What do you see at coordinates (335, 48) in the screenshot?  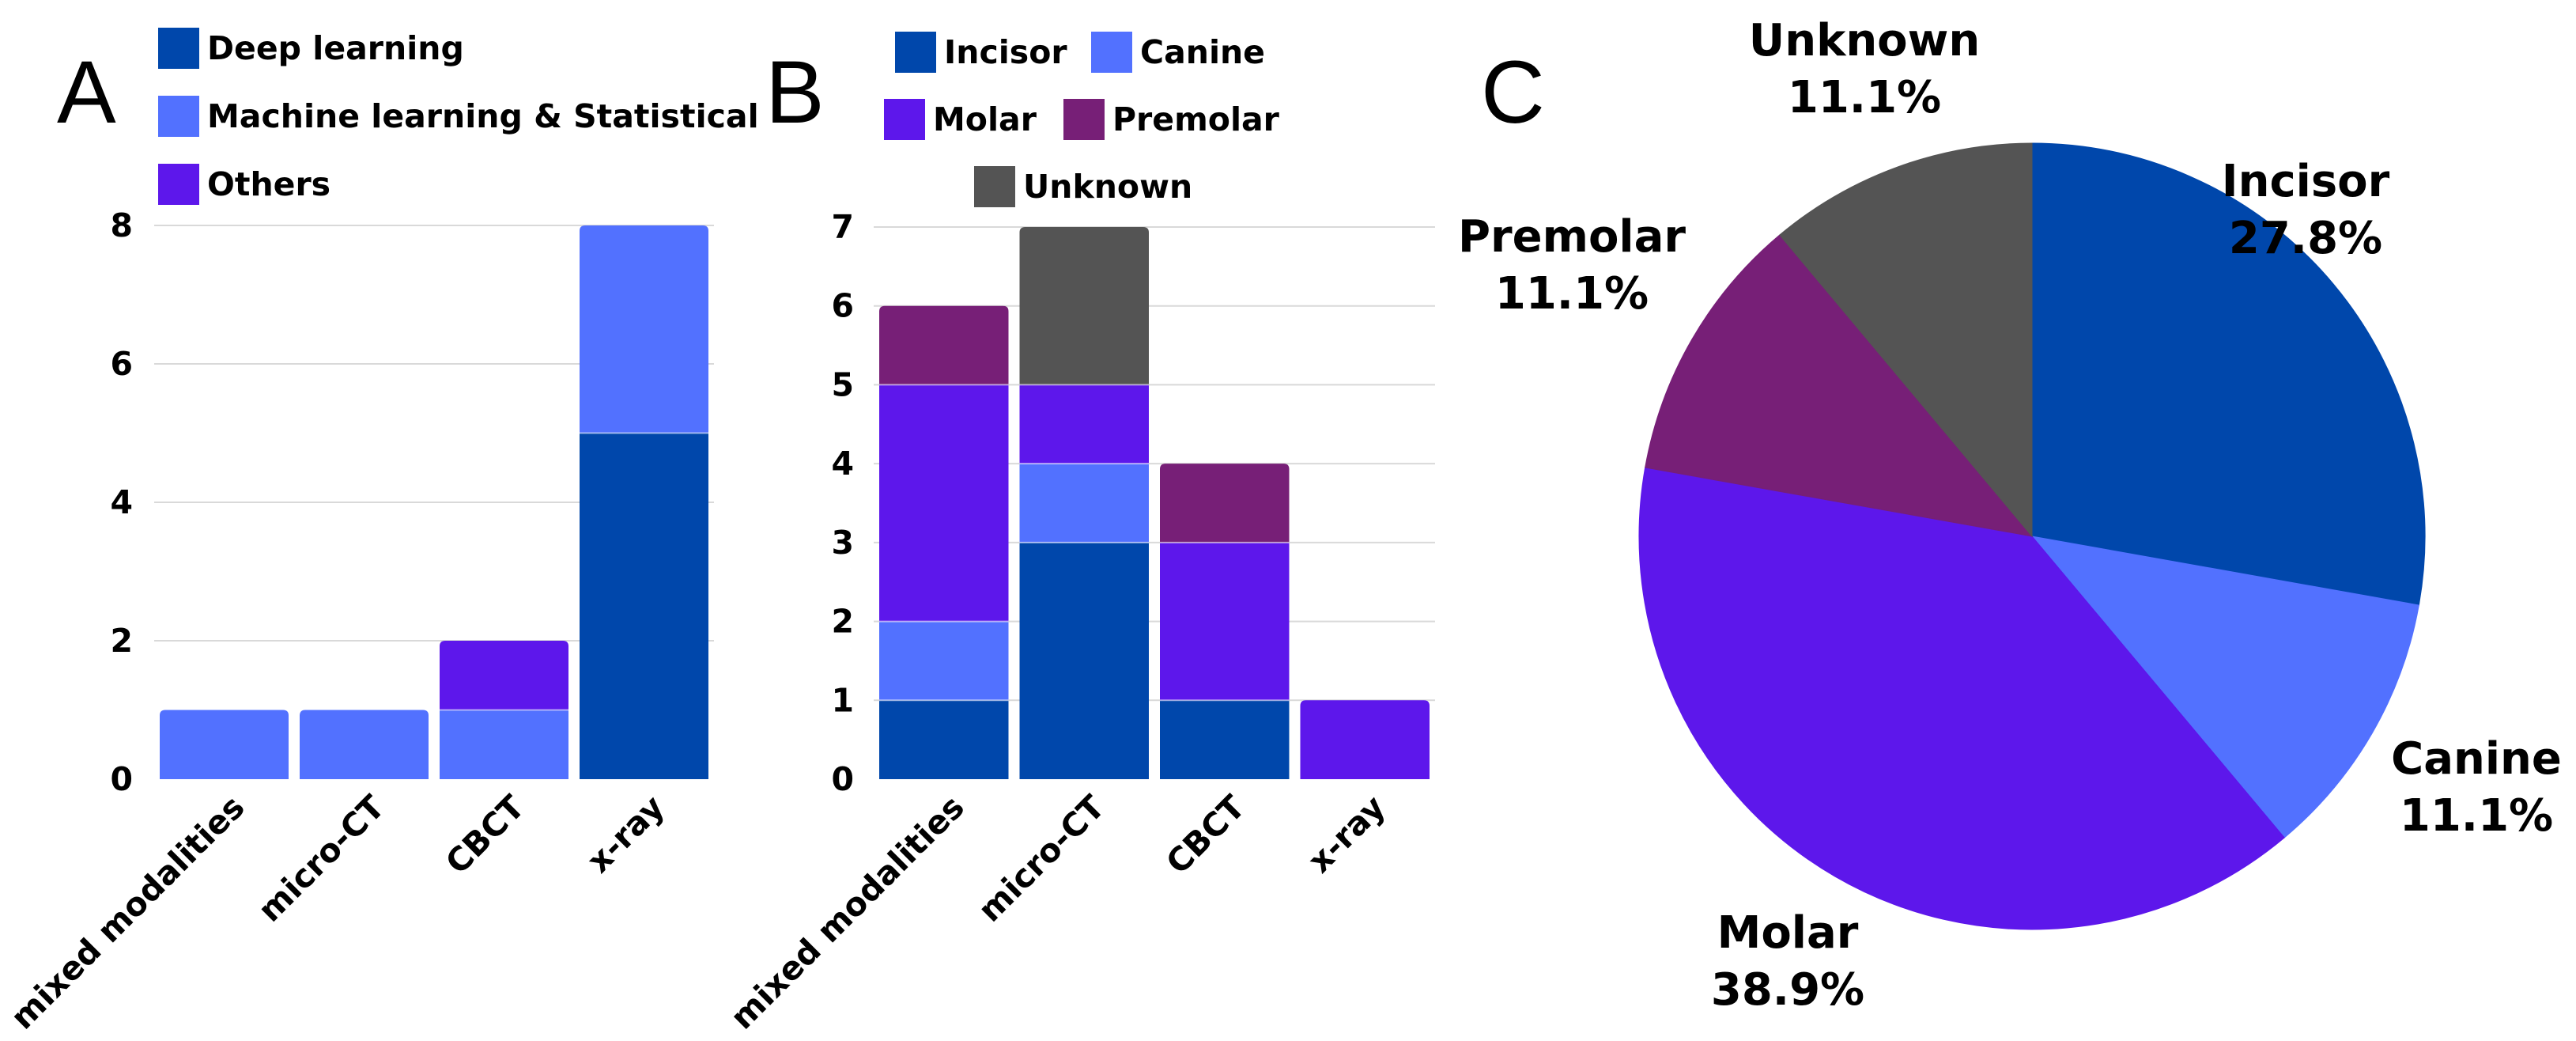 I see `legend-label-deep-learning: Deep learning` at bounding box center [335, 48].